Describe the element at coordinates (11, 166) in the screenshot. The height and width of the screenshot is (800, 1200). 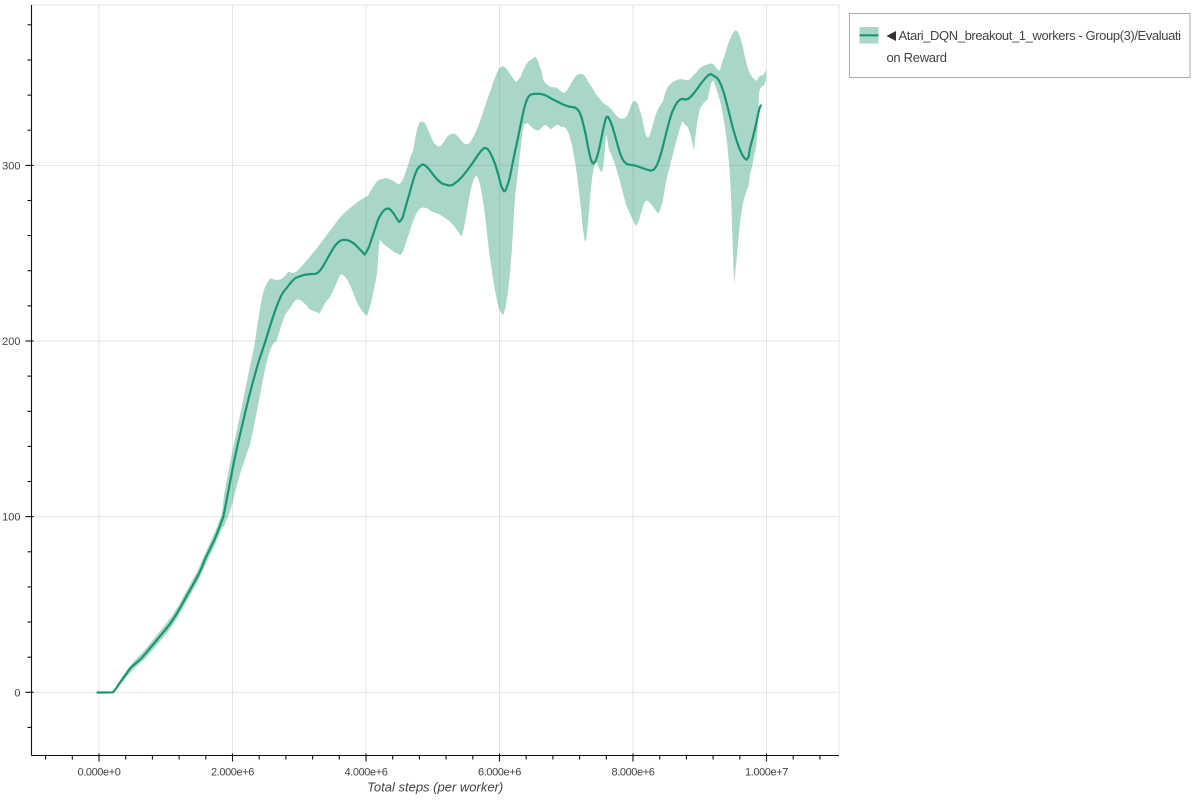
I see `svg-text: 300` at that location.